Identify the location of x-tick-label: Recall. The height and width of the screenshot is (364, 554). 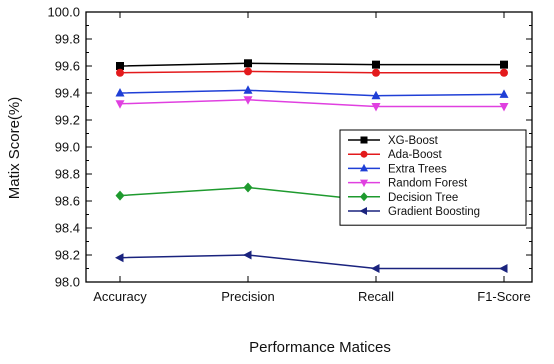
(376, 296).